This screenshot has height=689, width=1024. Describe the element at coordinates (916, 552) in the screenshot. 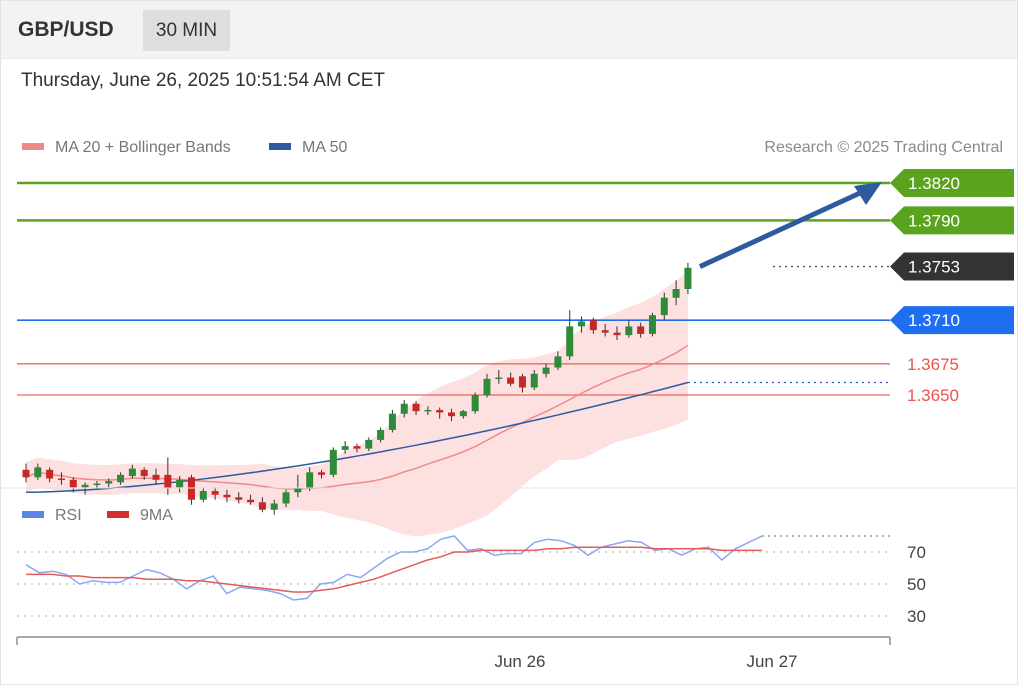

I see `rsi-tick-70: 70` at that location.